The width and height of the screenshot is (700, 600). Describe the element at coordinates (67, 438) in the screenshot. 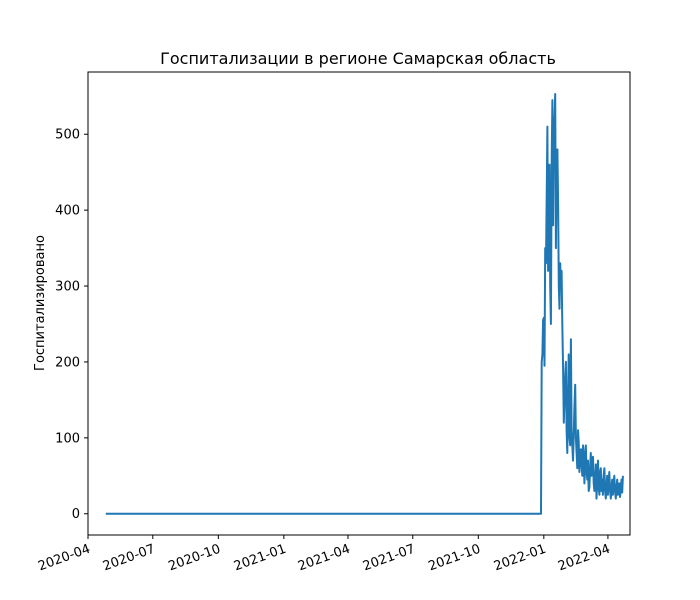

I see `y-tick-label: 100` at that location.